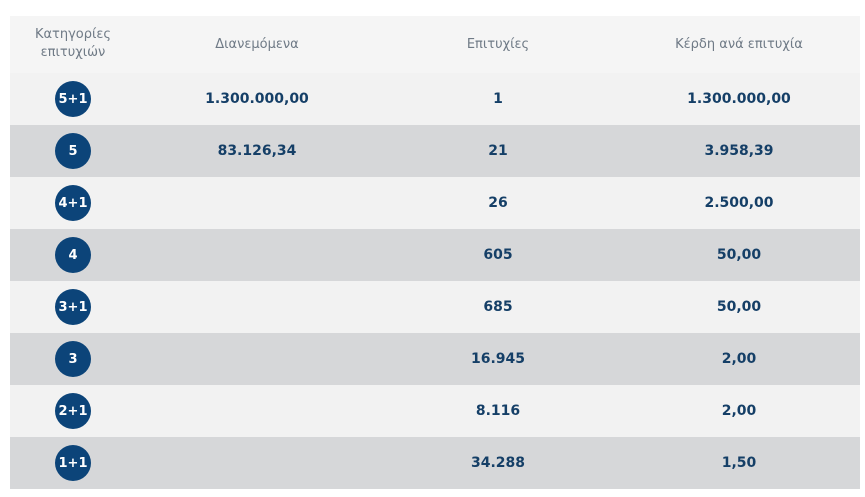 This screenshot has height=497, width=865. I want to click on category-badge: 3+1, so click(73, 307).